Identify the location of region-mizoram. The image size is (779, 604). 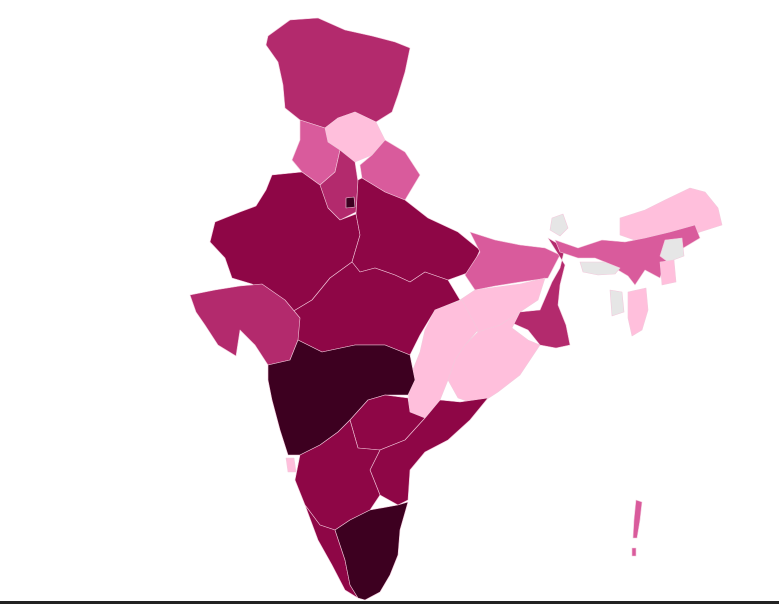
(638, 312).